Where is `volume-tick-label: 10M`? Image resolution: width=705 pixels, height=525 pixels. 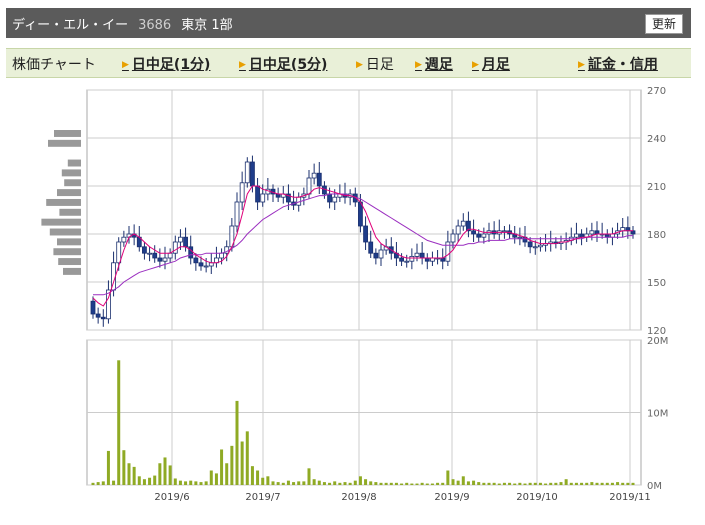
volume-tick-label: 10M is located at coordinates (657, 414).